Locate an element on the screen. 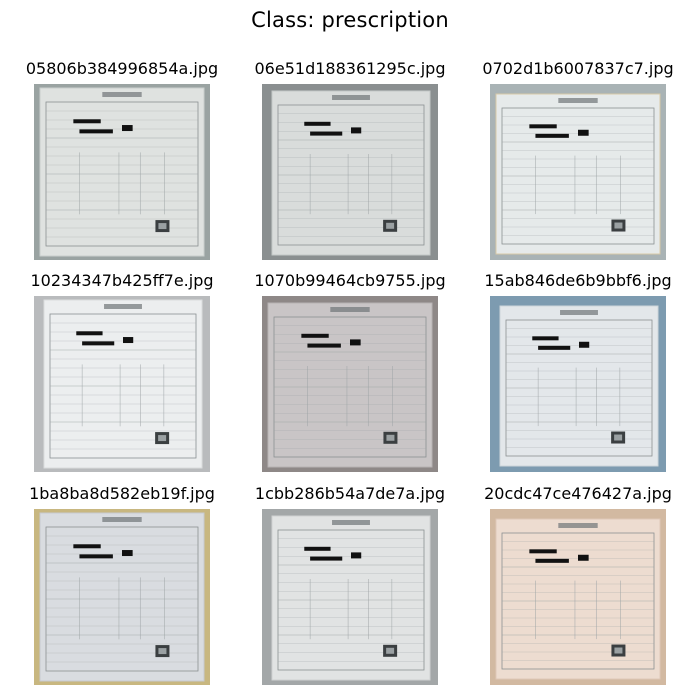  image-filename-caption: 1070b99464cb9755.jpg is located at coordinates (350, 280).